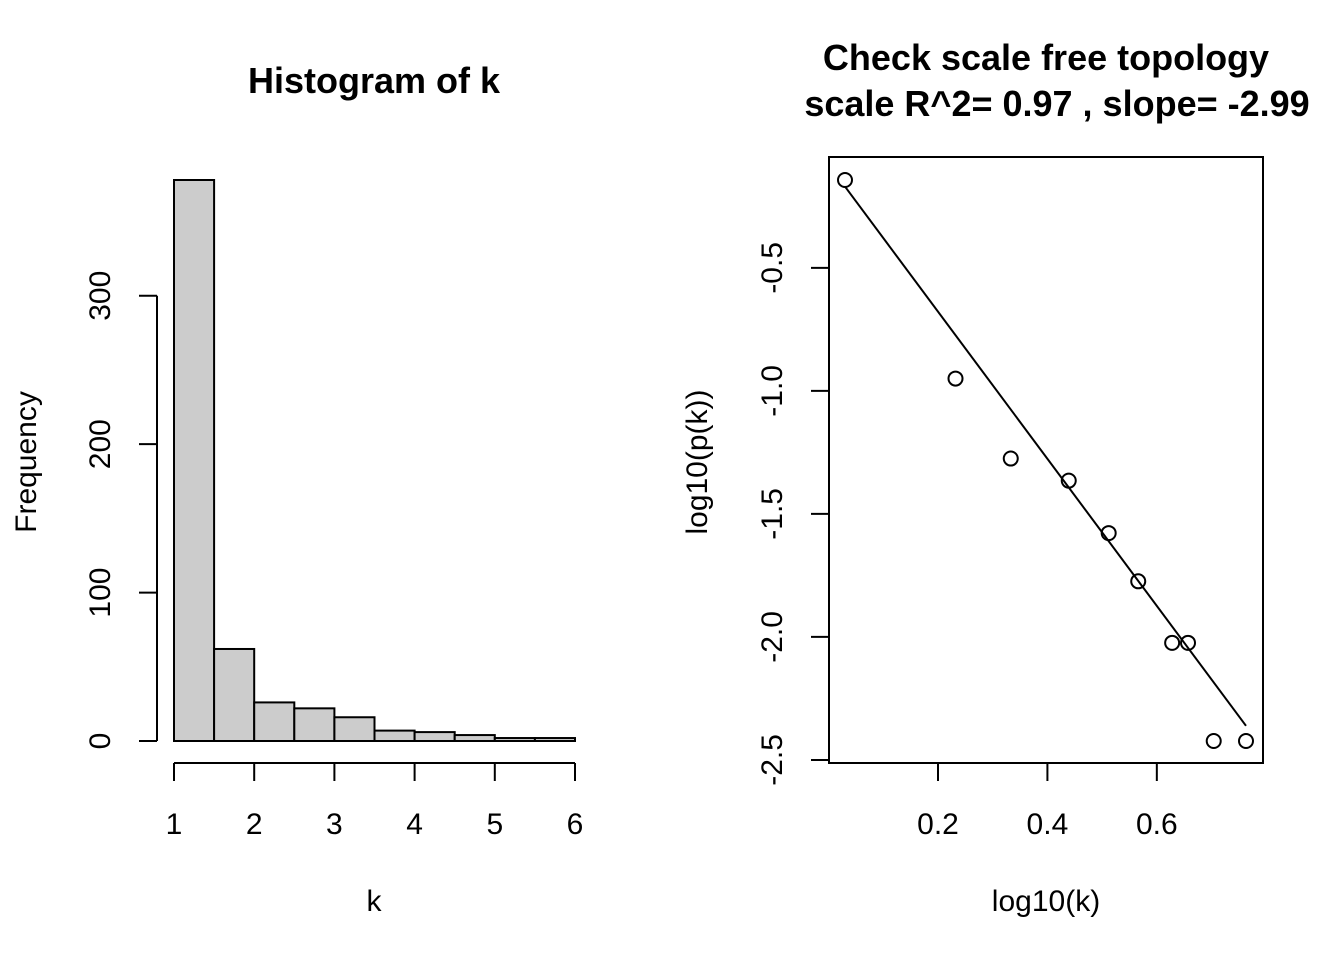  I want to click on histogram-x-tick-label: 3, so click(334, 824).